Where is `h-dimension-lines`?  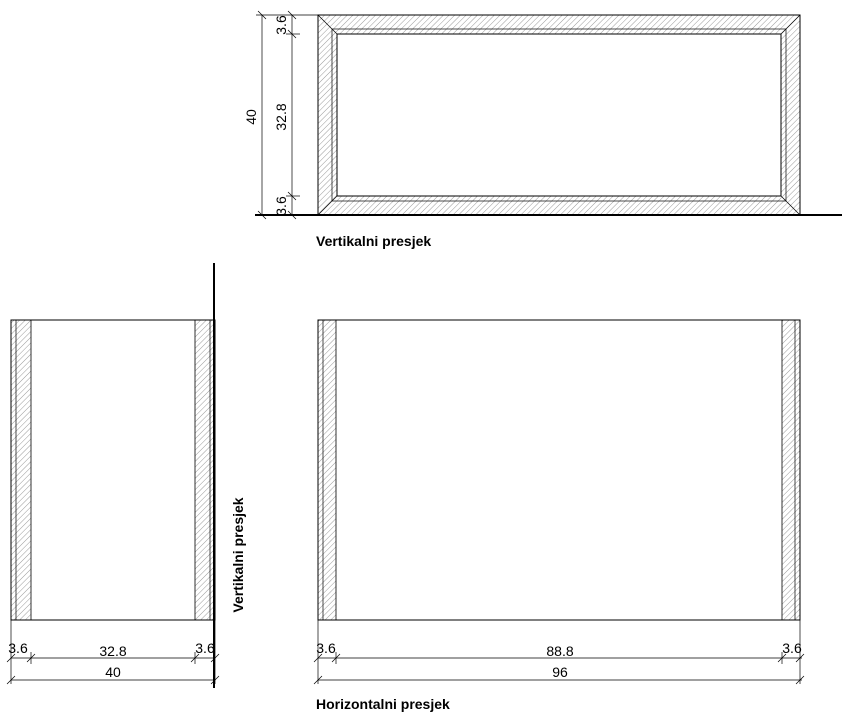
h-dimension-lines is located at coordinates (559, 652).